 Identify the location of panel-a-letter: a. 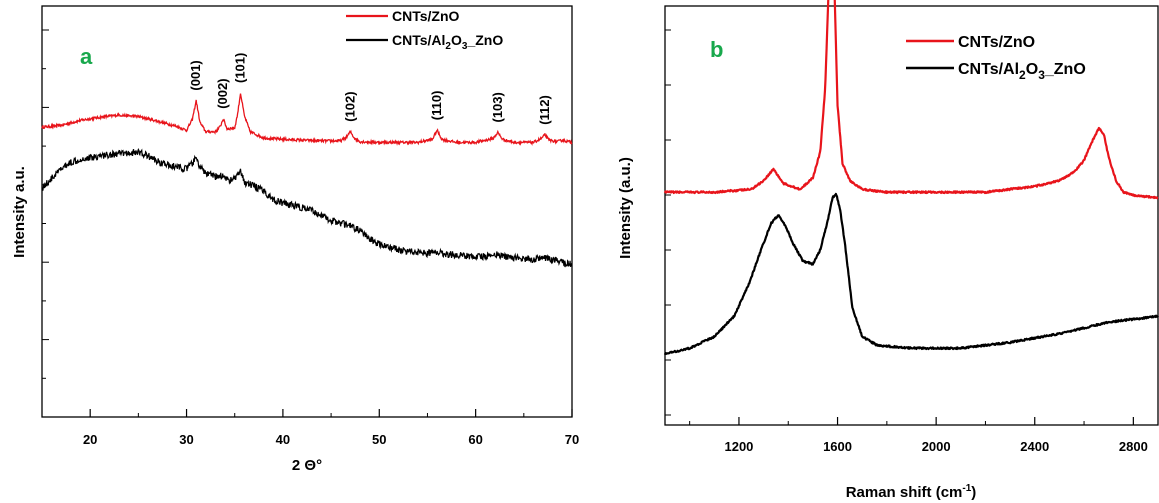
(86, 56).